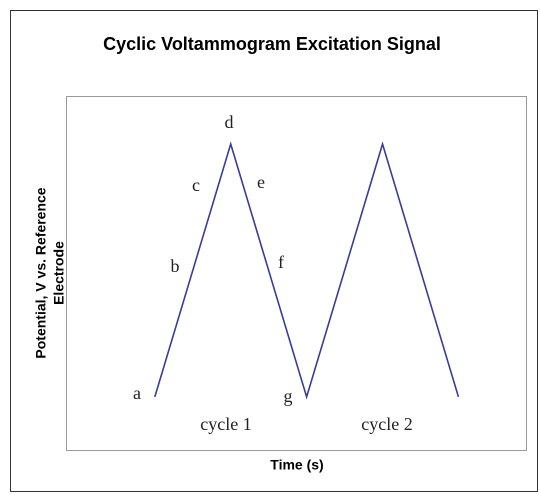  Describe the element at coordinates (272, 44) in the screenshot. I see `chart-title: Cyclic Voltammogram Excitation Signal` at that location.